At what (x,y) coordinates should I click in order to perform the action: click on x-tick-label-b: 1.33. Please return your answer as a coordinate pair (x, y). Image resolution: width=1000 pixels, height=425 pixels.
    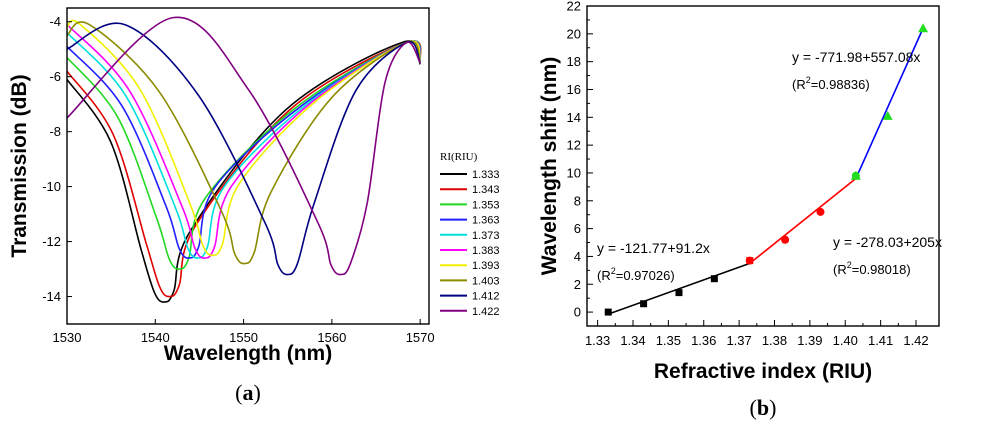
    Looking at the image, I should click on (597, 340).